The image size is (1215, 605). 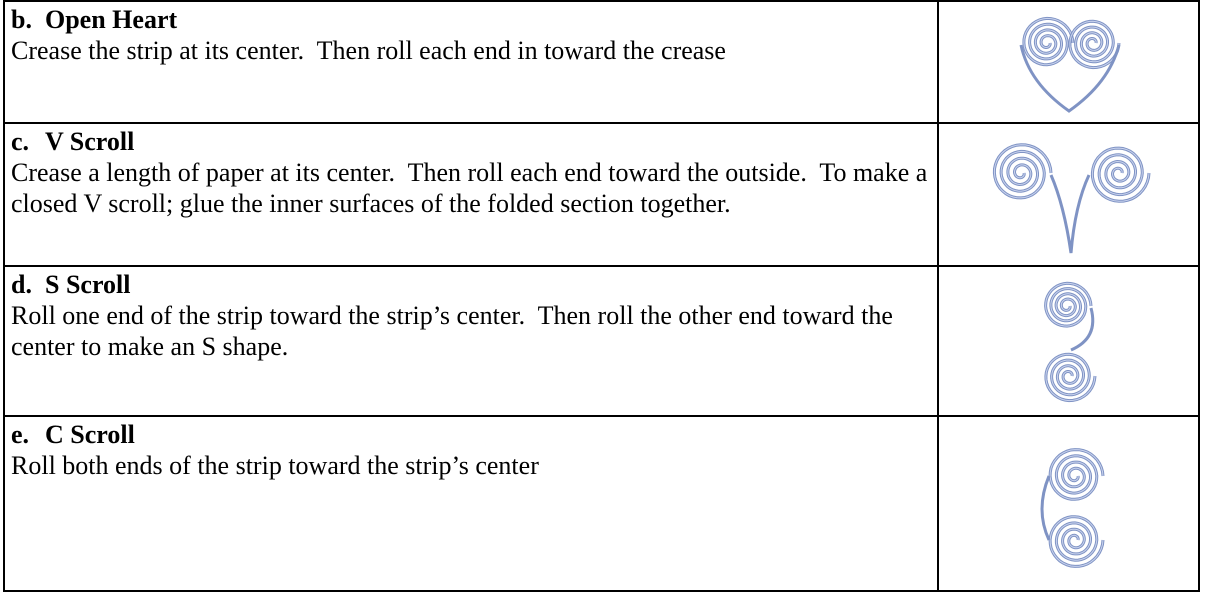 I want to click on row-label: c., so click(x=20, y=141).